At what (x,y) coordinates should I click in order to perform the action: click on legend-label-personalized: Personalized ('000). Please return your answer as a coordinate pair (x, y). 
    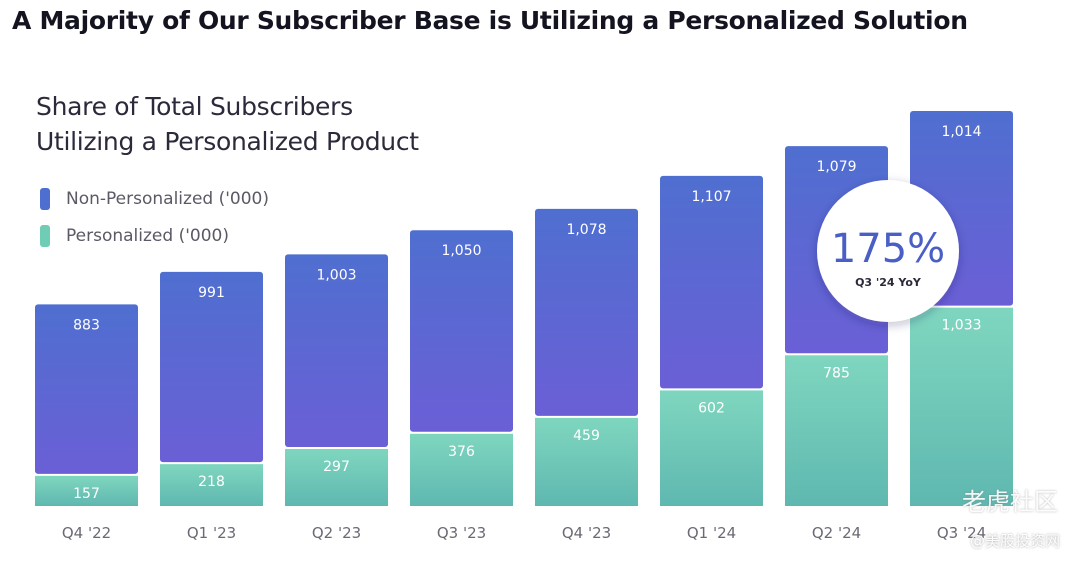
    Looking at the image, I should click on (147, 236).